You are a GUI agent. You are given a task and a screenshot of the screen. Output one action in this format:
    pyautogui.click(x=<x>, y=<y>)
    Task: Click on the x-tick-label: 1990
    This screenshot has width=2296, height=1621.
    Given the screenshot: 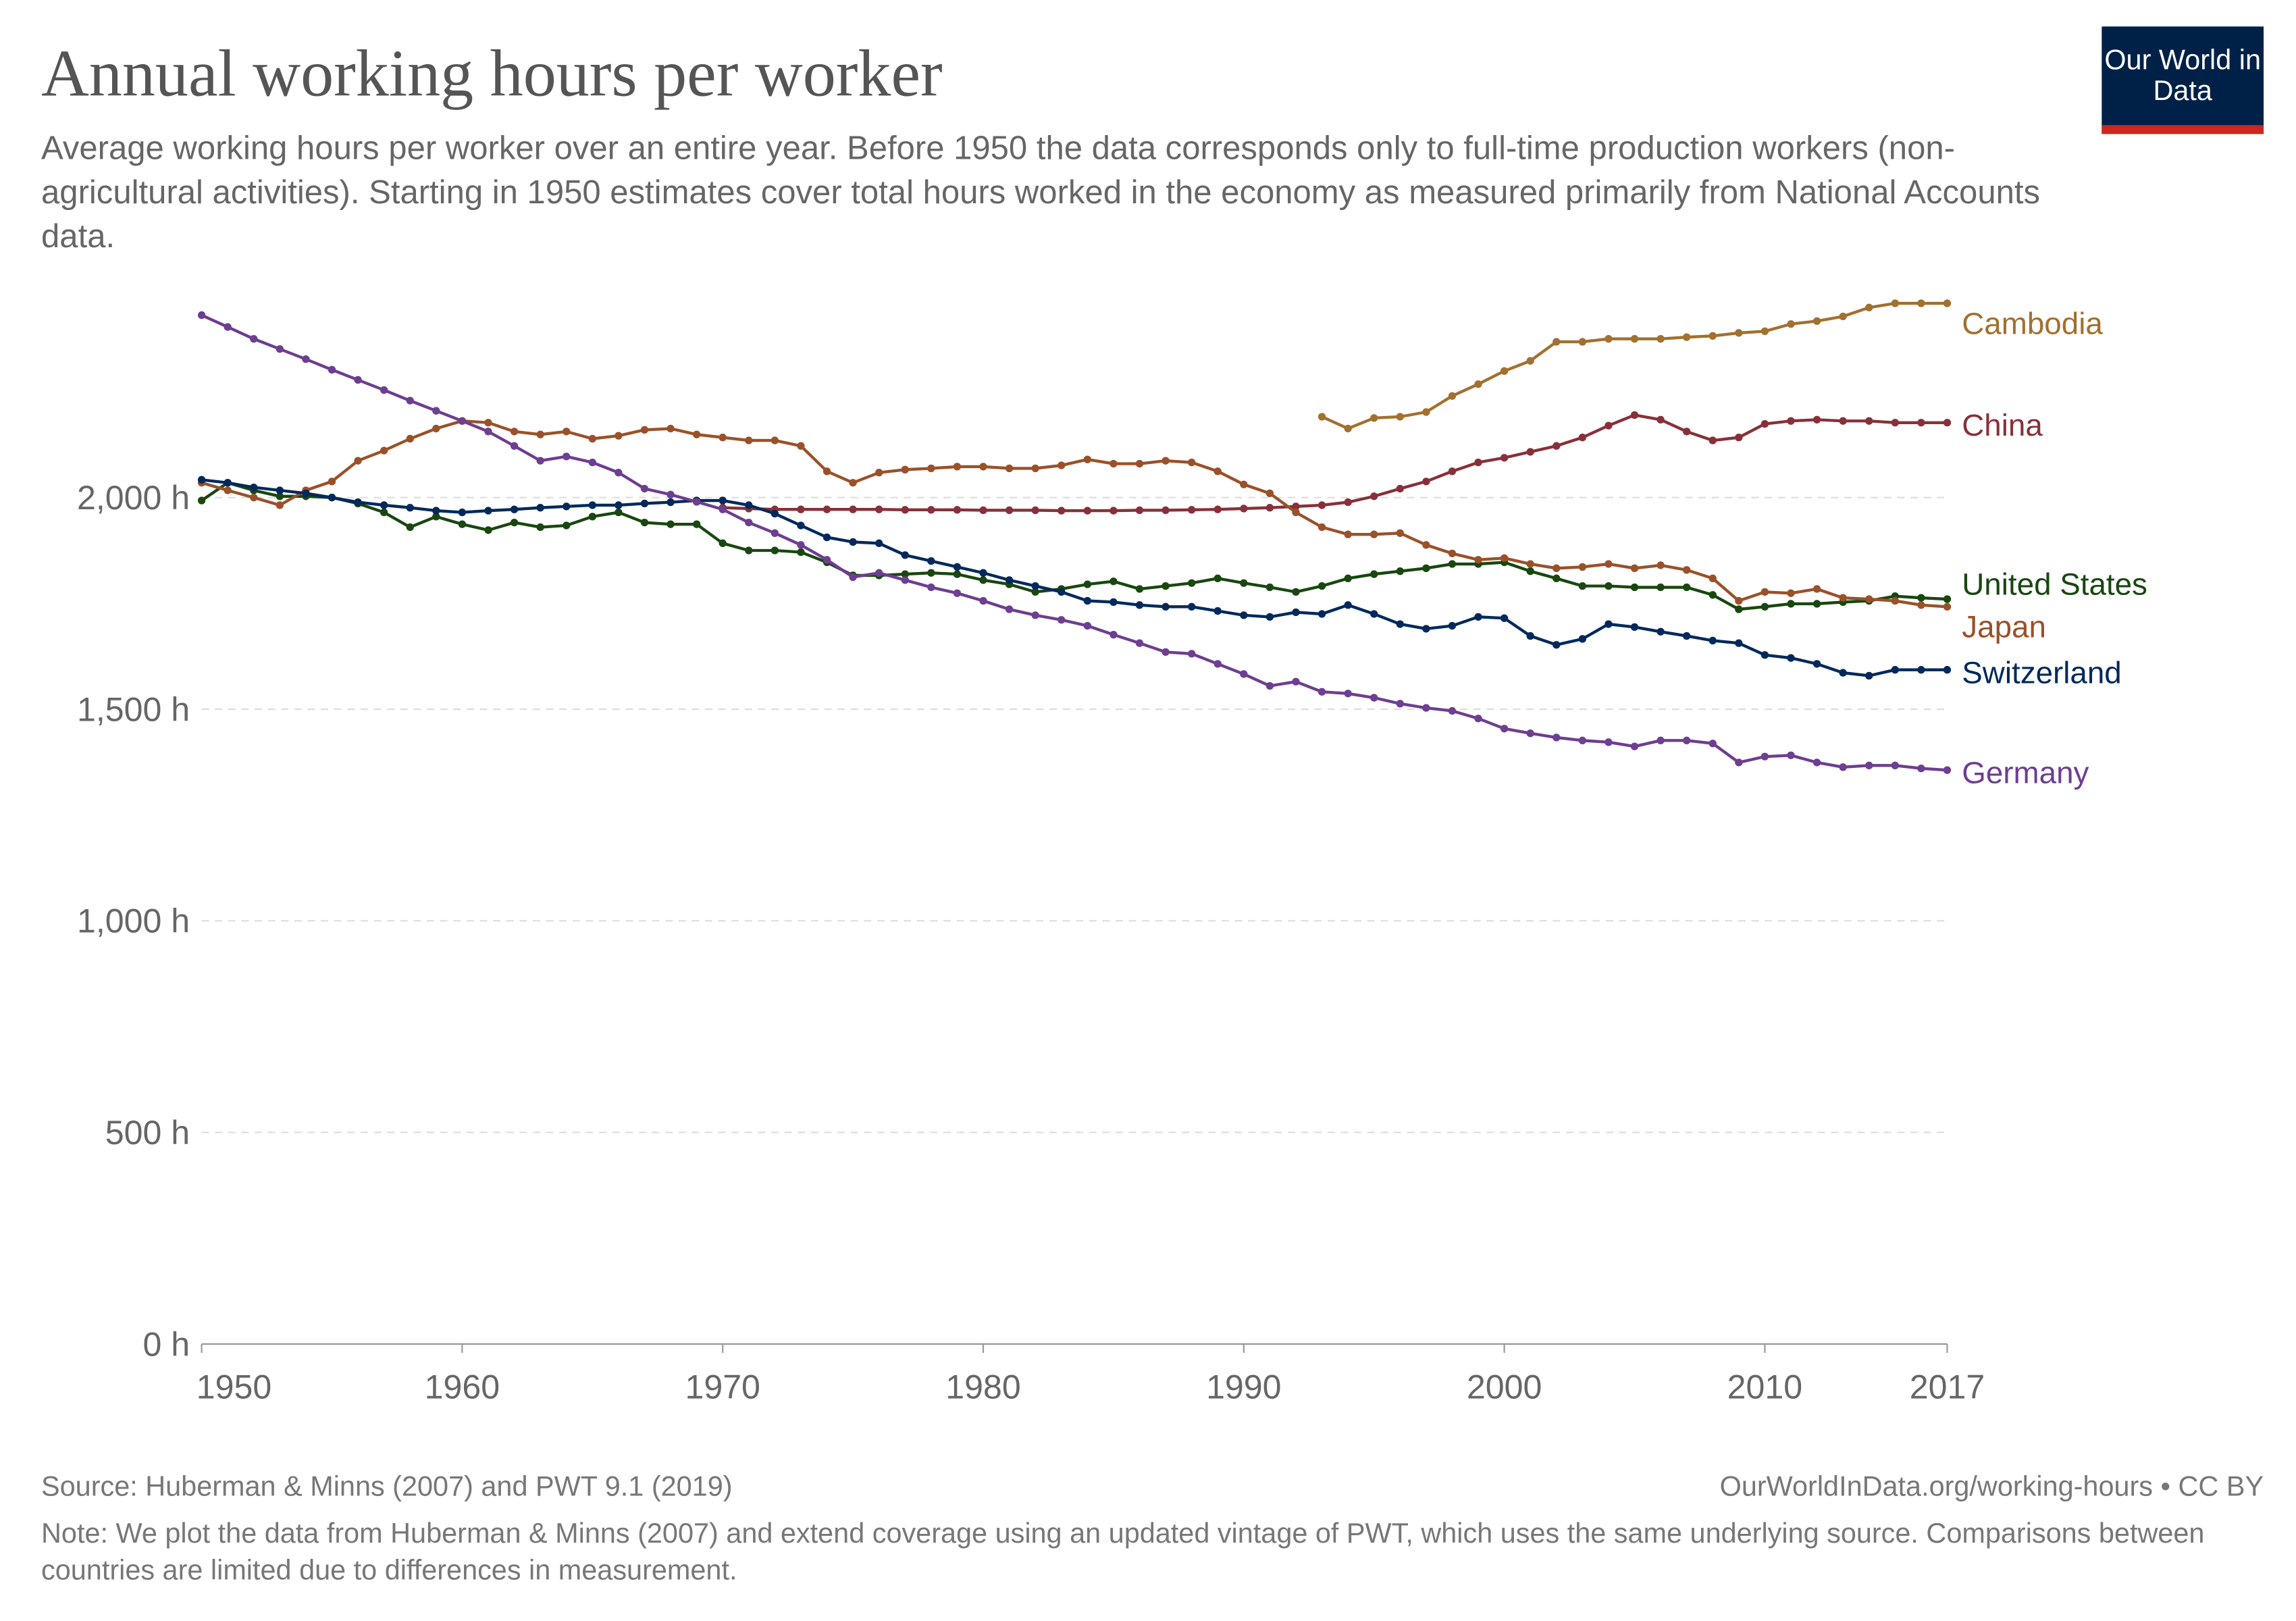 What is the action you would take?
    pyautogui.click(x=1243, y=1387)
    